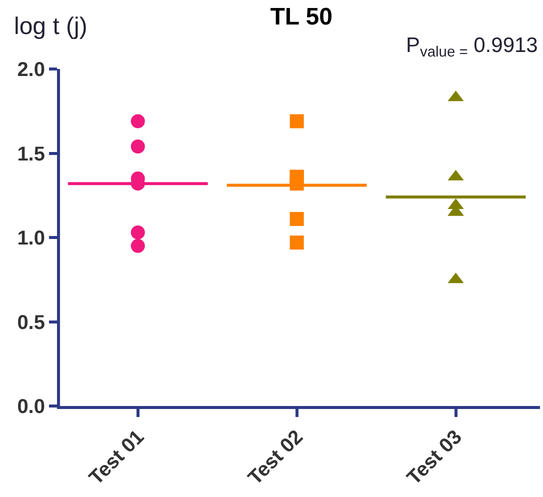 This screenshot has width=543, height=497. What do you see at coordinates (31, 70) in the screenshot?
I see `y-tick-label: 2.0` at bounding box center [31, 70].